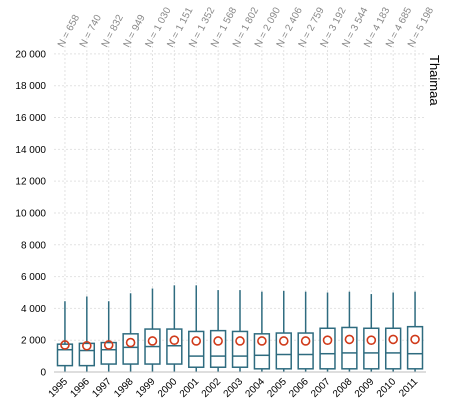 The height and width of the screenshot is (411, 461). What do you see at coordinates (87, 334) in the screenshot?
I see `box-1996` at bounding box center [87, 334].